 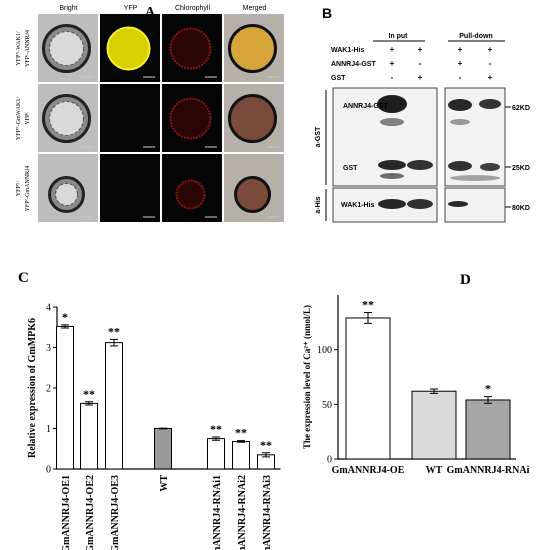 What do you see at coordinates (217, 512) in the screenshot?
I see `x-tick-label: GmANNRJ4-RNAi1` at bounding box center [217, 512].